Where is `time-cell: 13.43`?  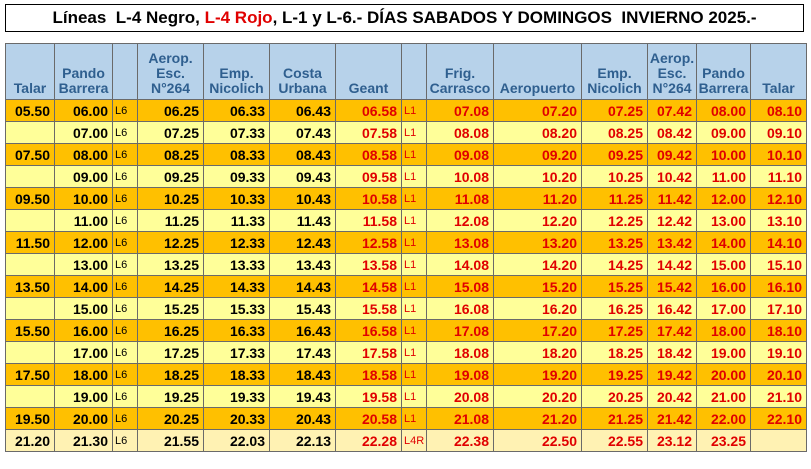 time-cell: 13.43 is located at coordinates (302, 264).